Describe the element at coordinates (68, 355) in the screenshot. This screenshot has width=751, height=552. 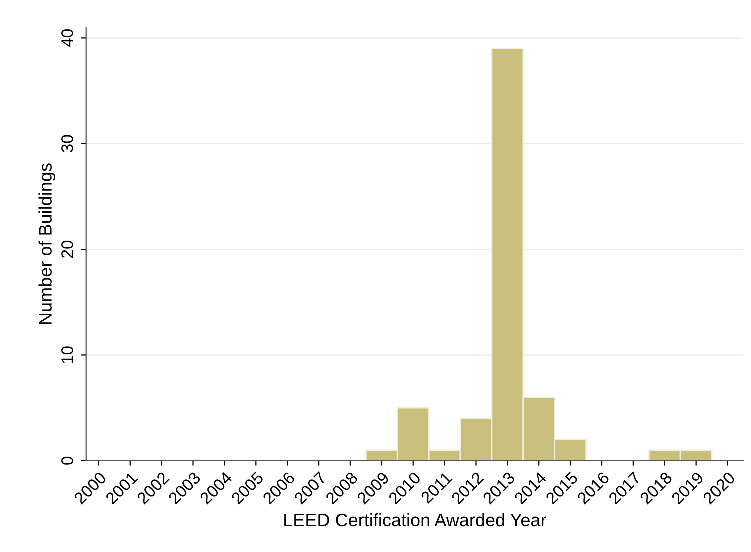
I see `y-tick-label: 10` at that location.